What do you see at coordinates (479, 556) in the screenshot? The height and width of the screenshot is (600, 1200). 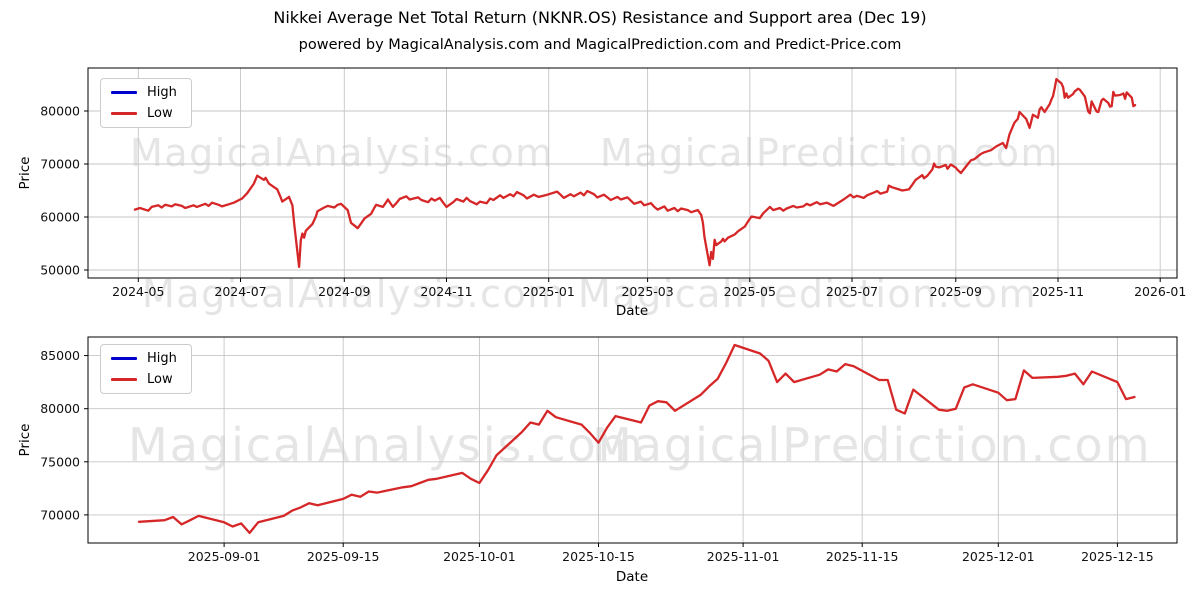 I see `svg-text: 2025-10-01` at bounding box center [479, 556].